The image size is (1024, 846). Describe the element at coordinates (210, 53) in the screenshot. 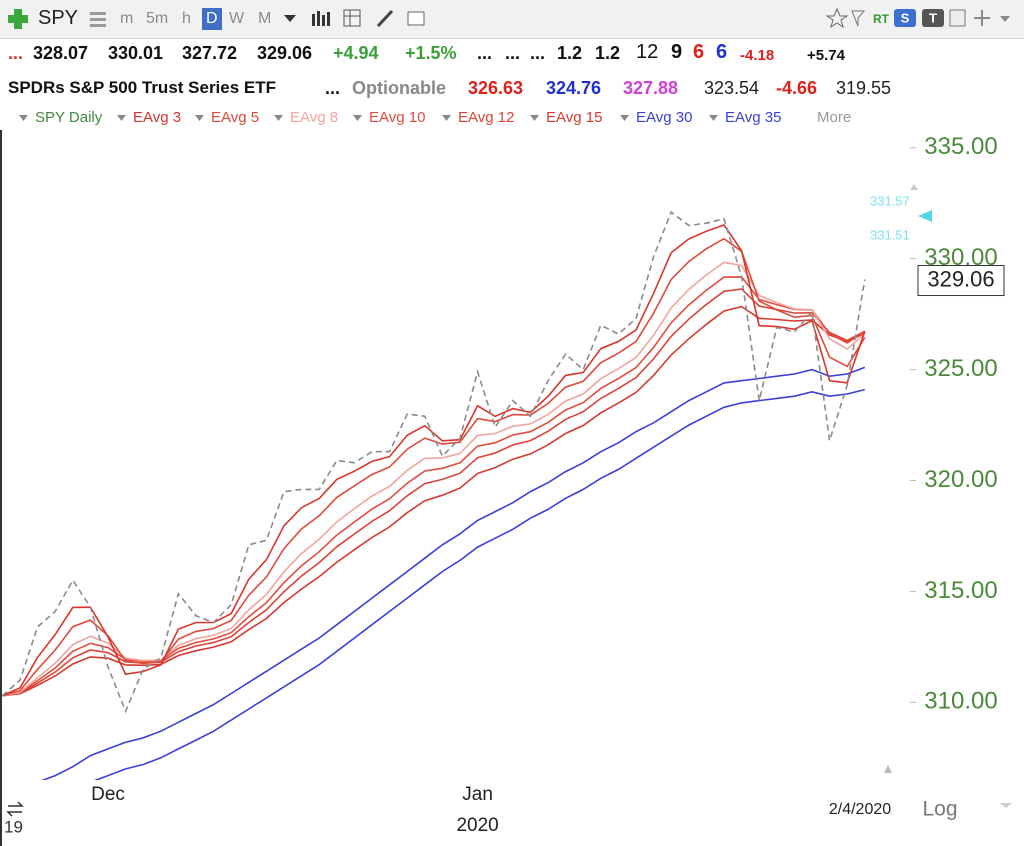

I see `quote-field: 327.72` at that location.